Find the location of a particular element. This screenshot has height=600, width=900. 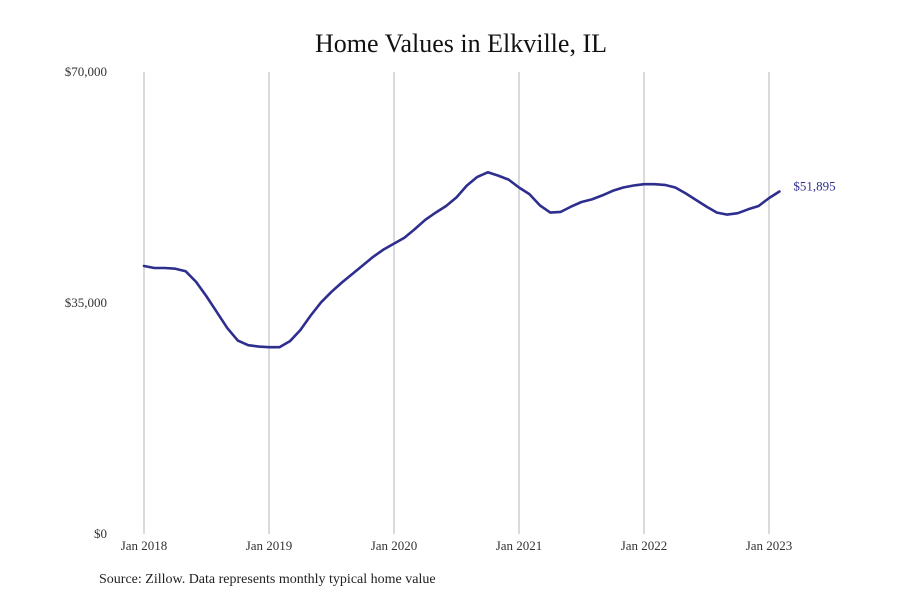

x-tick-label: Jan 2019 is located at coordinates (269, 545).